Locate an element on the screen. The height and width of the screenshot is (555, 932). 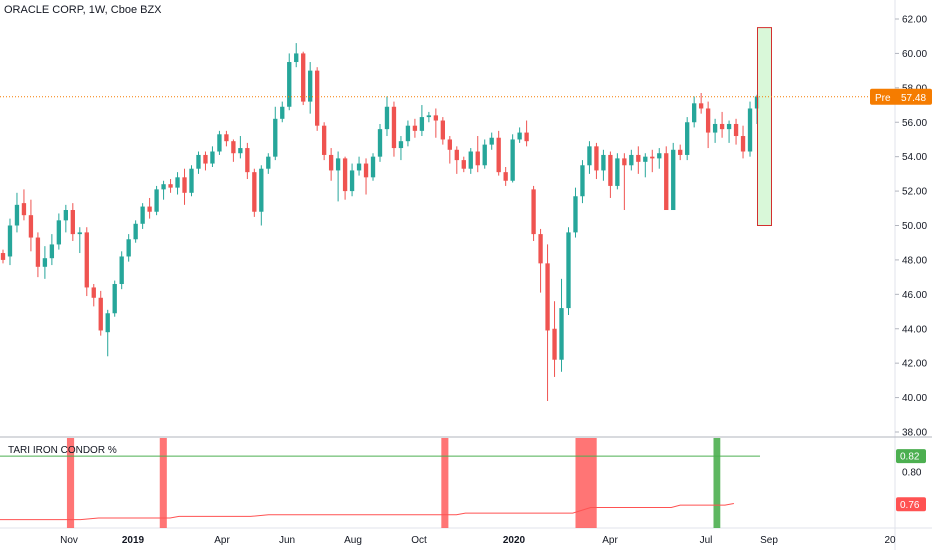
indicator-tick-label: 0.80 is located at coordinates (912, 473).